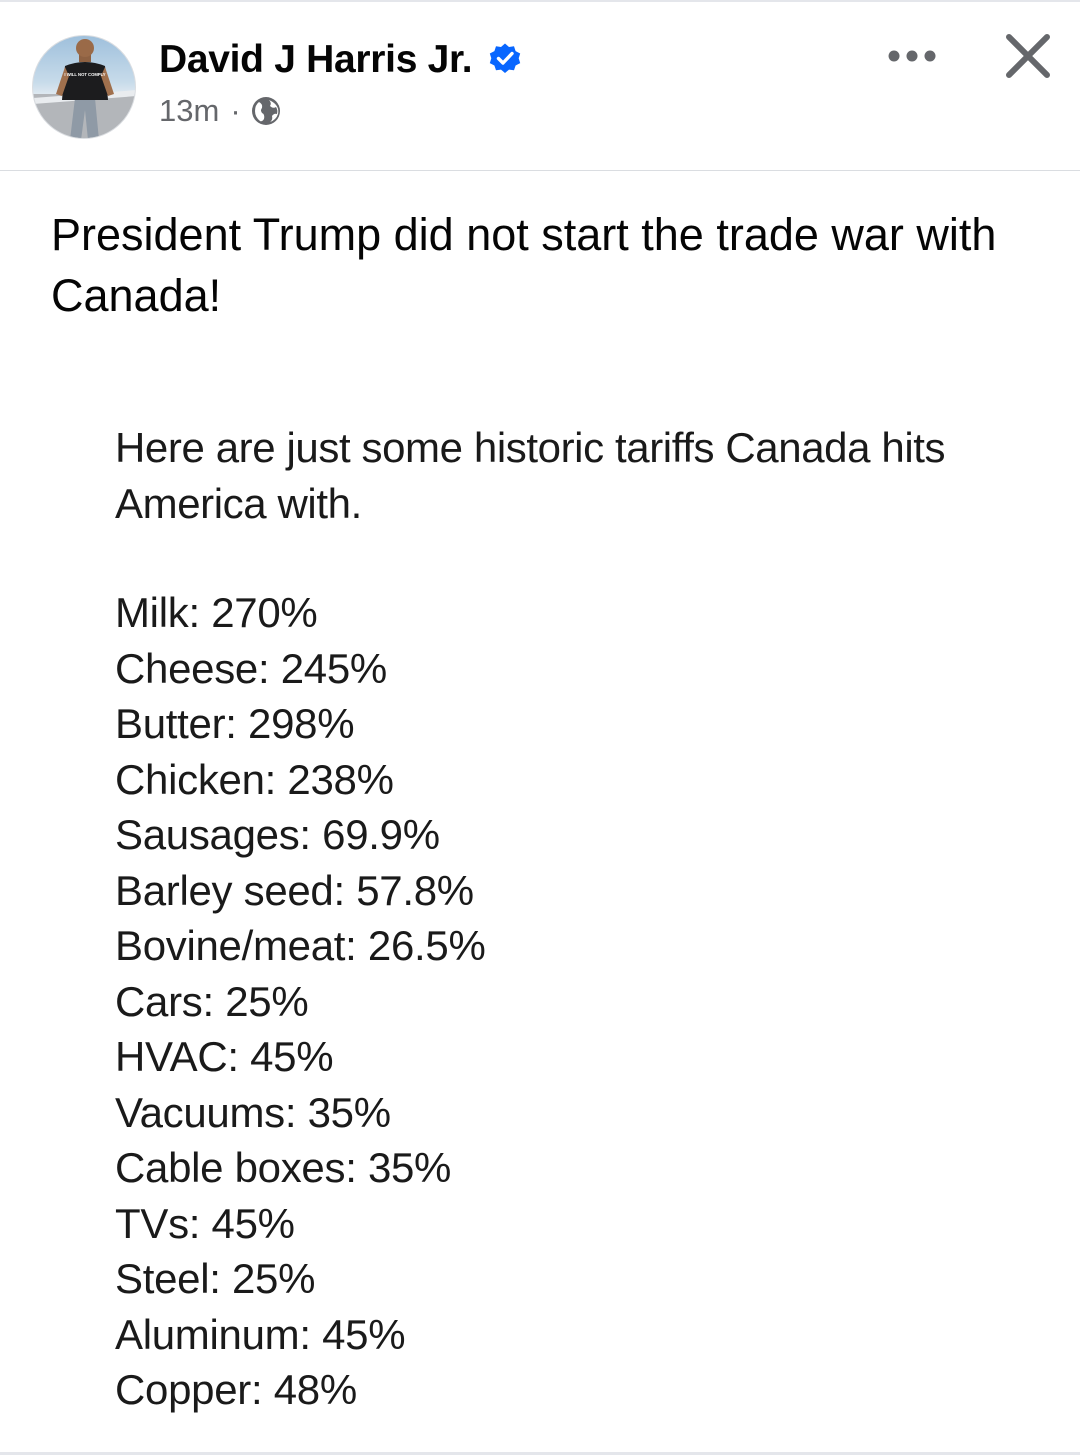 The width and height of the screenshot is (1080, 1455). I want to click on tariff-item: Aluminum: 45%, so click(300, 1335).